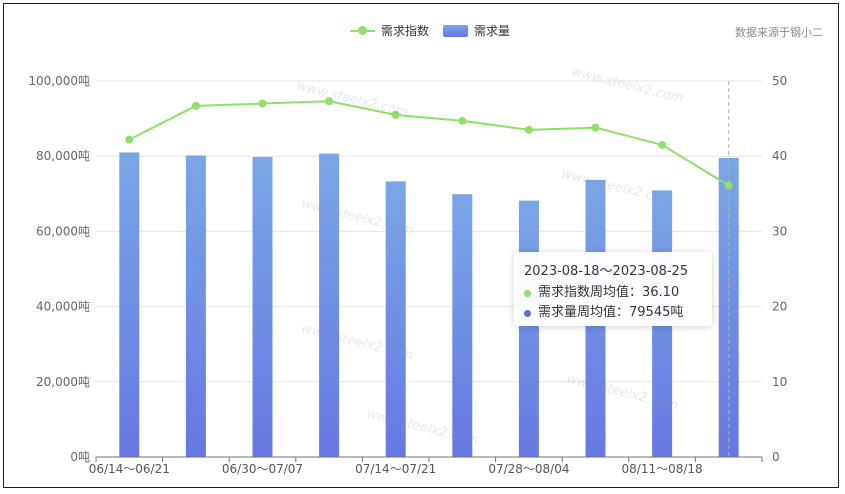 Image resolution: width=845 pixels, height=494 pixels. I want to click on y-right-tick-label: 50, so click(779, 81).